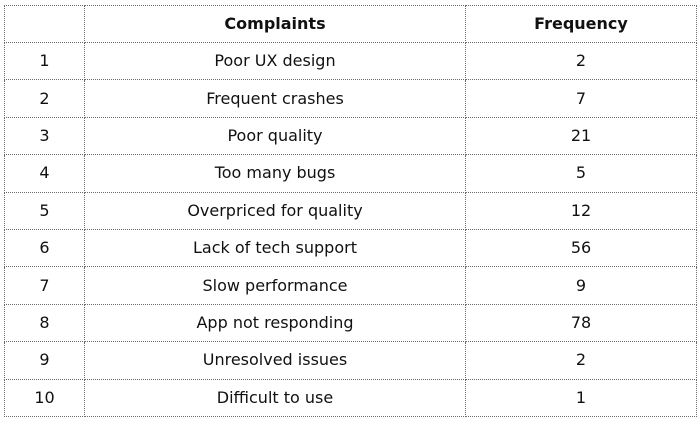 The height and width of the screenshot is (422, 700). What do you see at coordinates (275, 398) in the screenshot?
I see `row-complaint: Difficult to use` at bounding box center [275, 398].